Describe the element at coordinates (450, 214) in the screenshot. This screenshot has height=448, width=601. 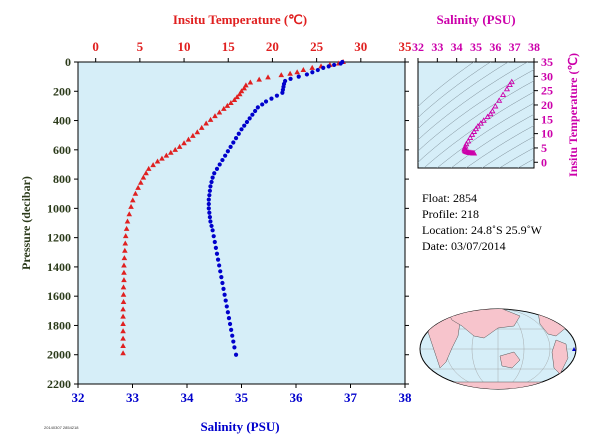
I see `profile-number: Profile: 218` at that location.